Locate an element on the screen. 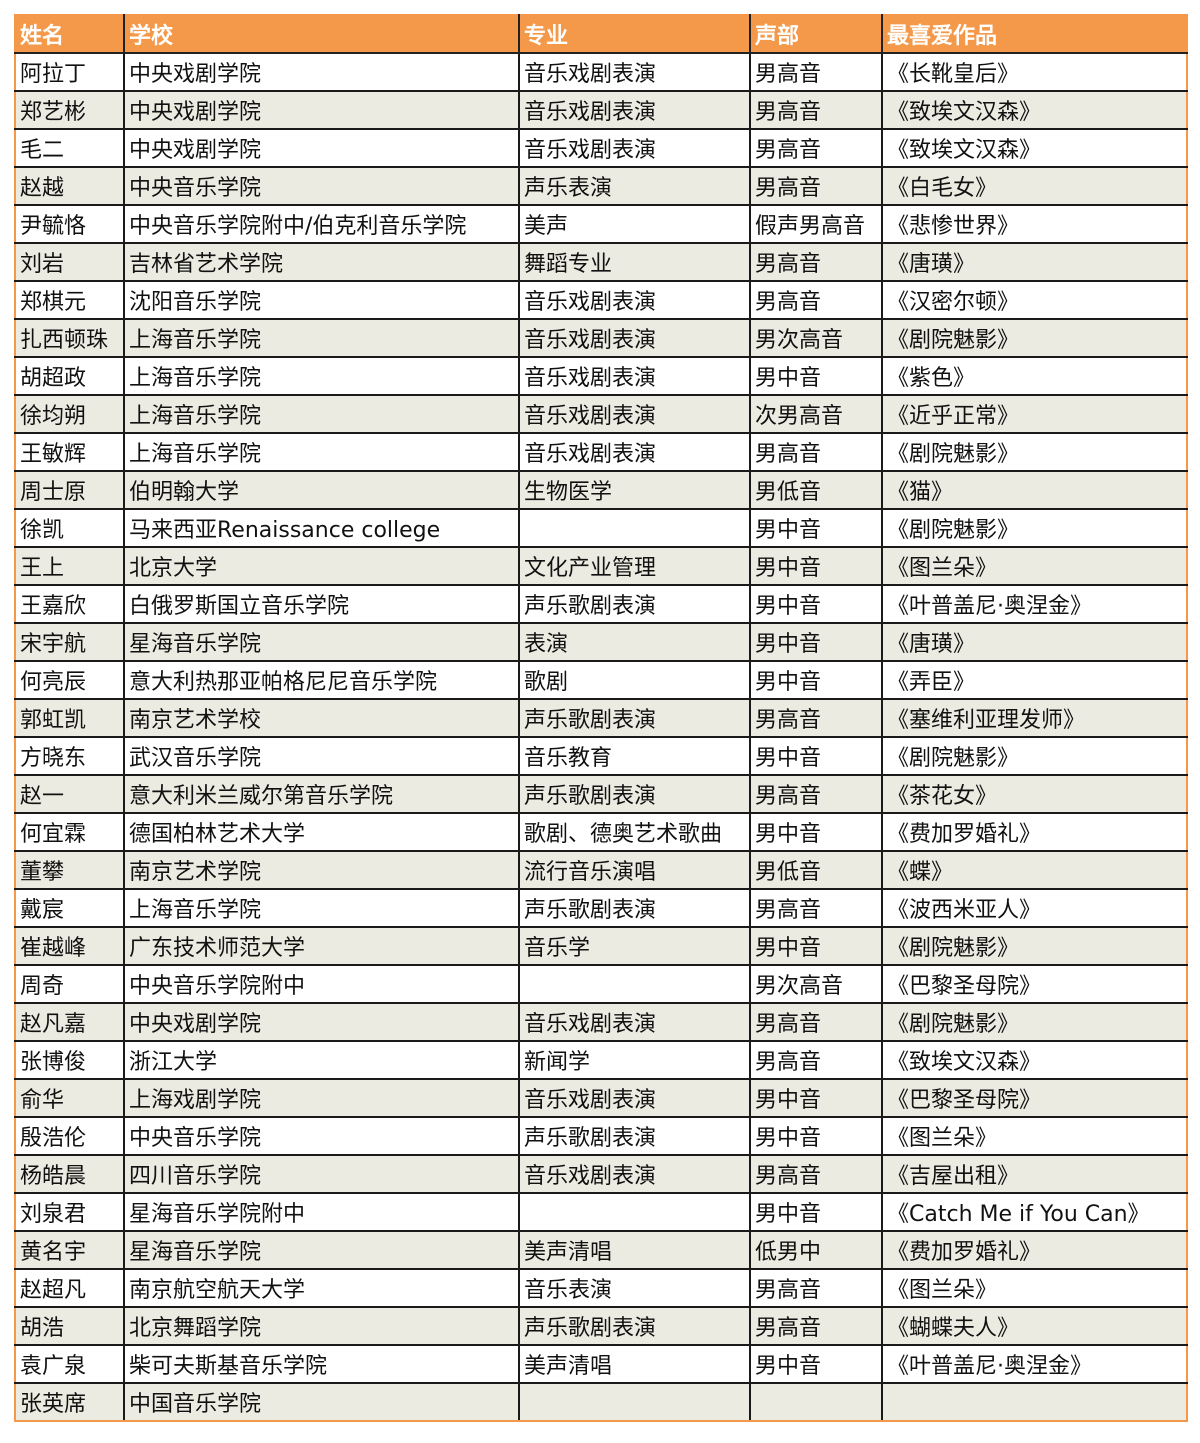 The height and width of the screenshot is (1443, 1200). cell-name: 郑艺彬 is located at coordinates (69, 110).